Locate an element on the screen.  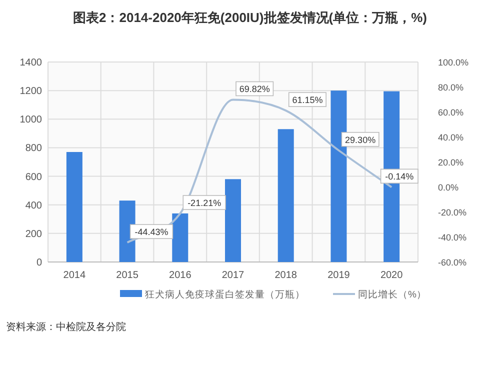
y2-tick-label: 80.0% is located at coordinates (451, 87).